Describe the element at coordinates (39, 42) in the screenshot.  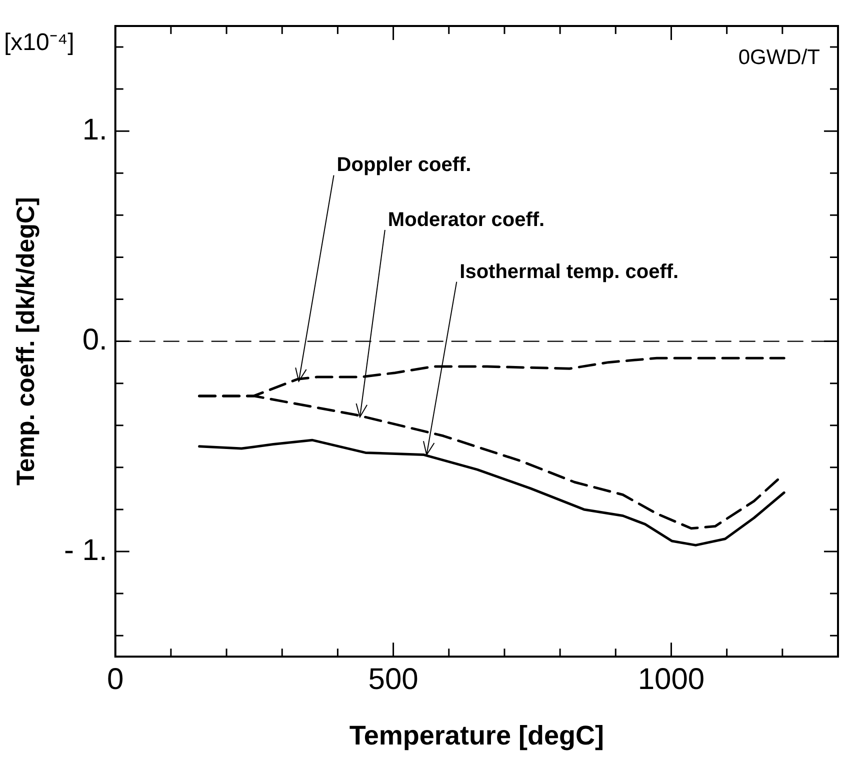
I see `text: [x10⁻⁴]` at that location.